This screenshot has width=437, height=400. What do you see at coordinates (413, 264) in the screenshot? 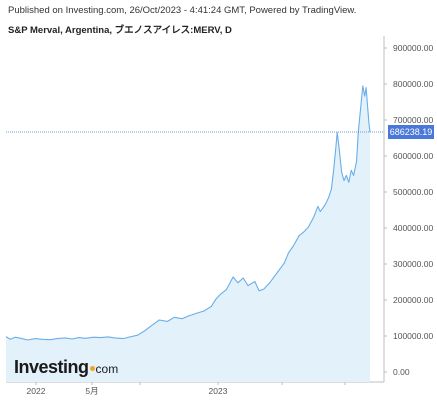
I see `y-tick-label: 300000.00` at bounding box center [413, 264].